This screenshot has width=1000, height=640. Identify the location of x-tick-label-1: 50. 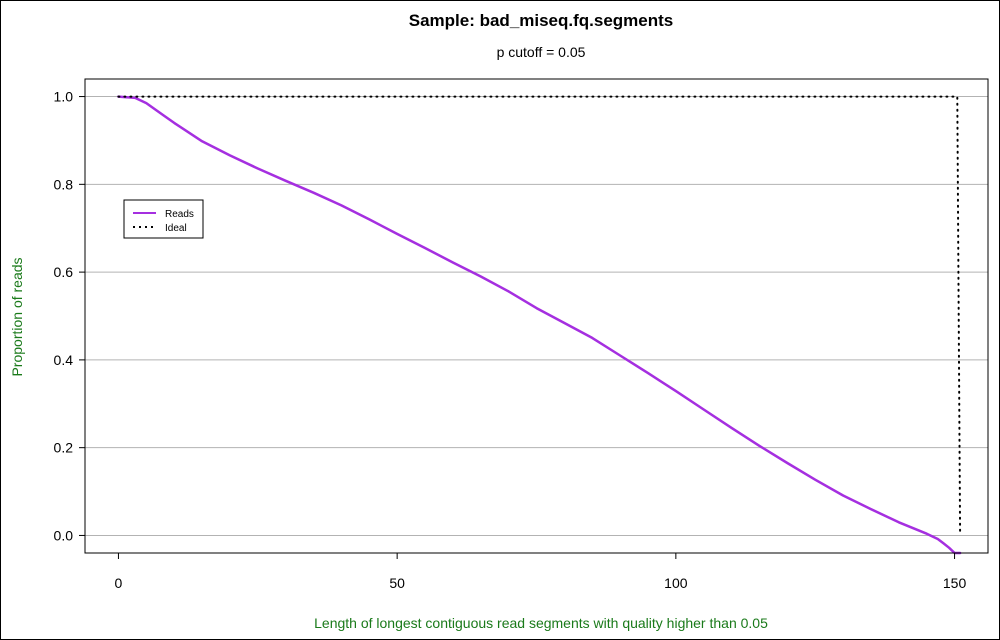
(397, 583).